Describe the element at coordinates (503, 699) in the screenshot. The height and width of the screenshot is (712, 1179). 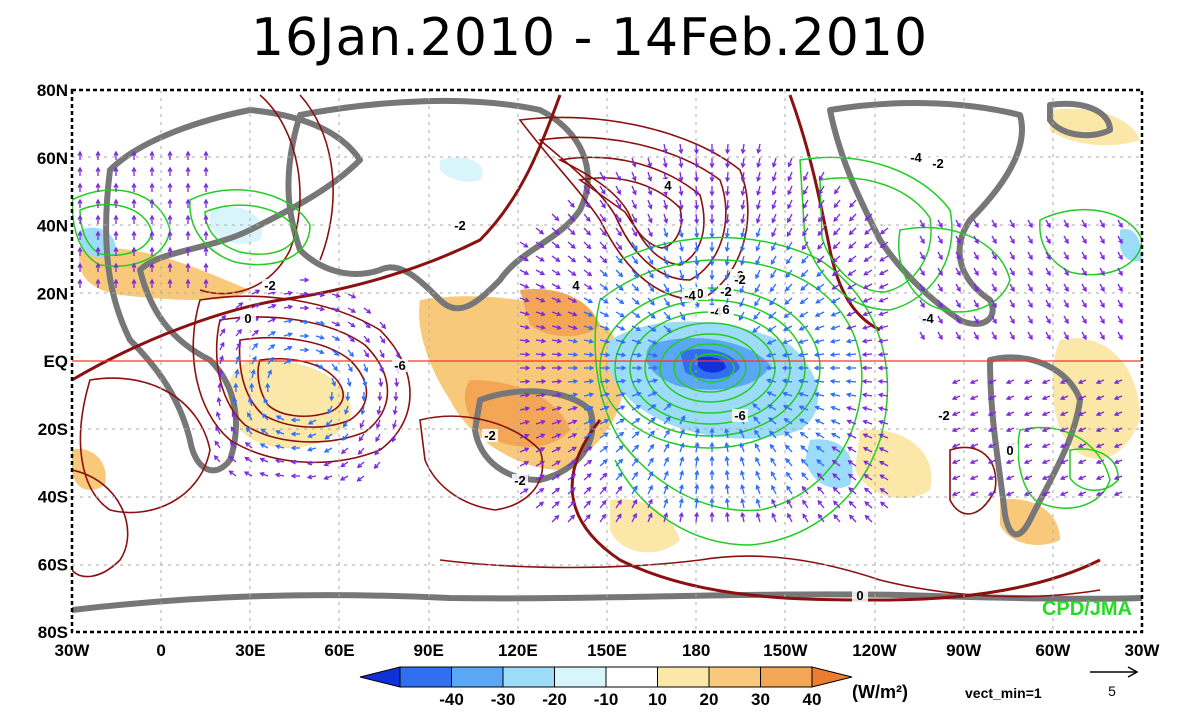
I see `colorbar-tick-label: -30` at that location.